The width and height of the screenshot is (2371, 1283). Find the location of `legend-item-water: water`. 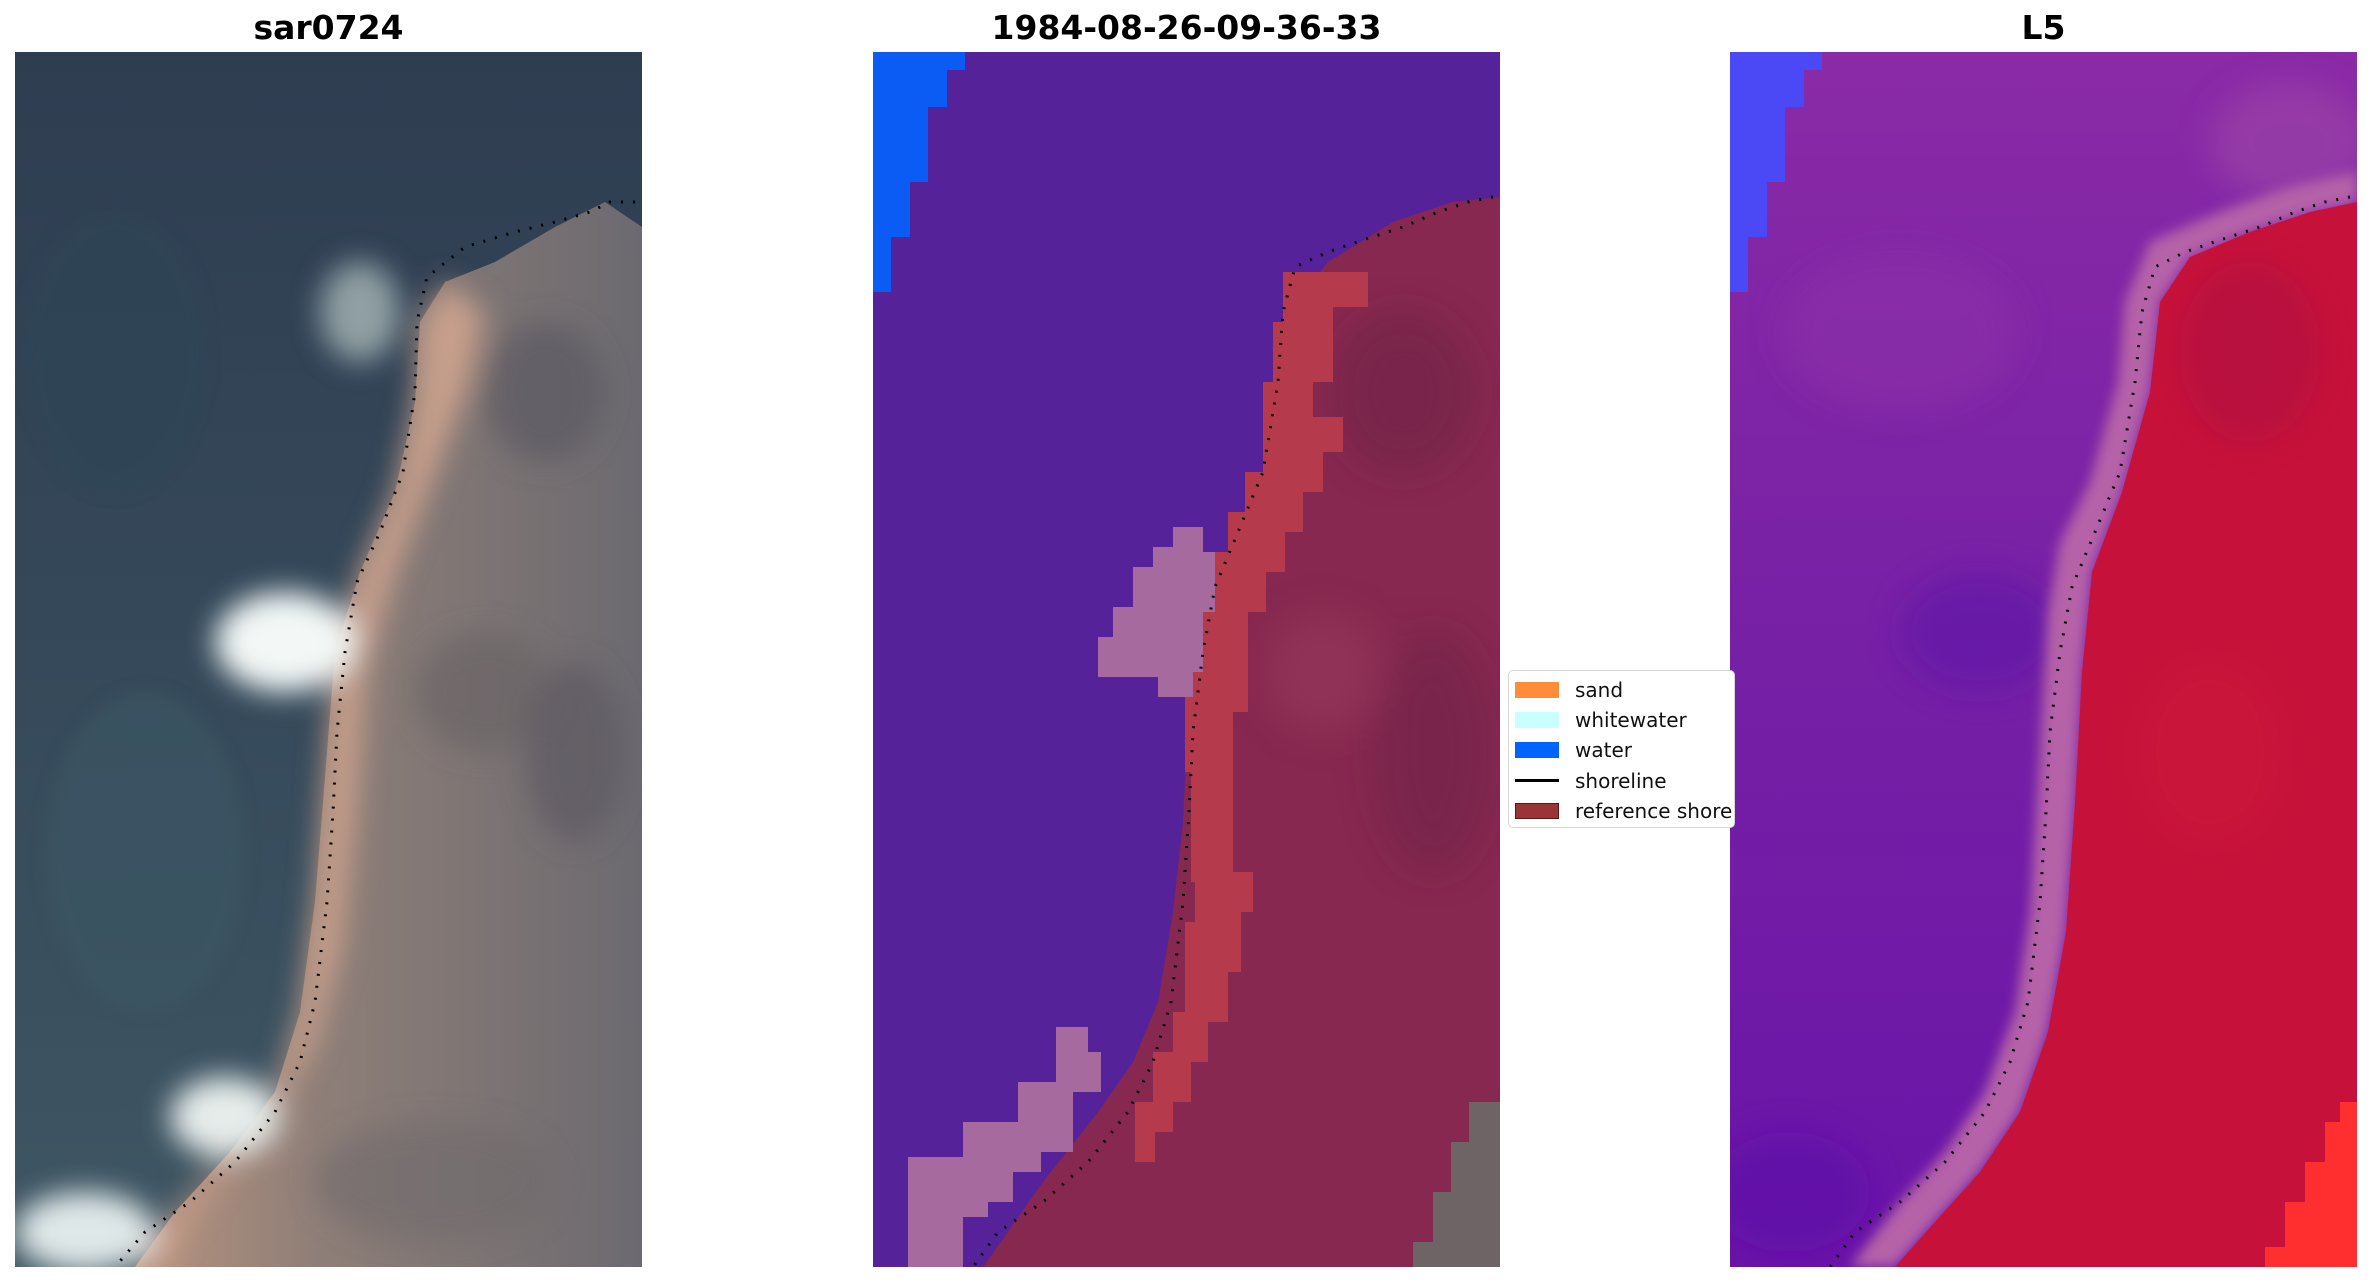

legend-item-water: water is located at coordinates (1621, 750).